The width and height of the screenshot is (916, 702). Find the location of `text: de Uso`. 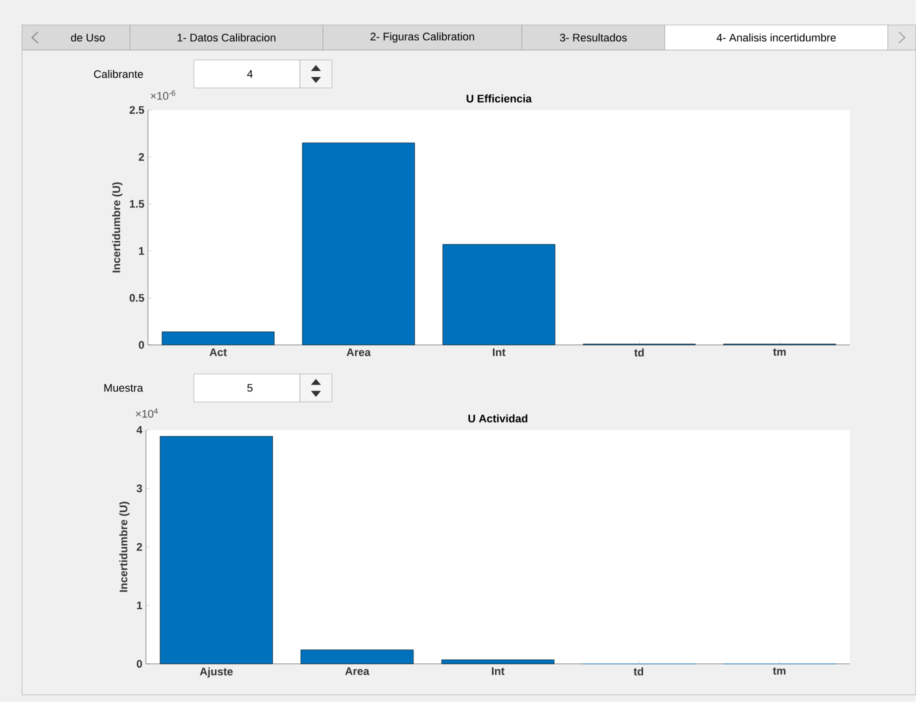

text: de Uso is located at coordinates (88, 38).